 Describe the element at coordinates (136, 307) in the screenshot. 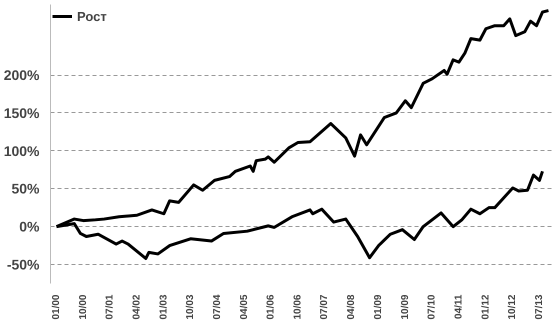

I see `x-tick-label: 04/02` at that location.